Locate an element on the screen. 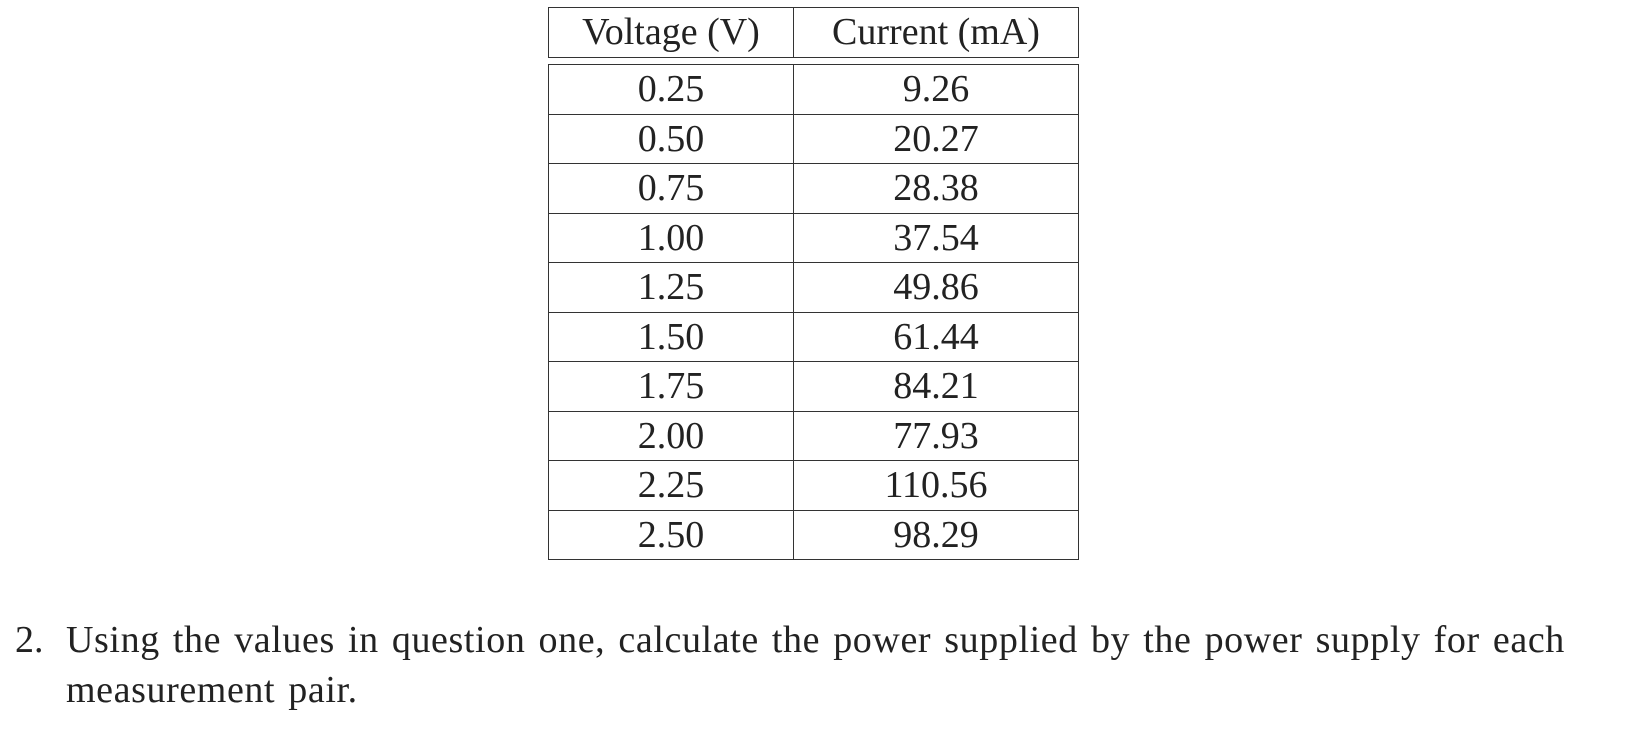  table-row: 0.25 9.26 is located at coordinates (813, 89).